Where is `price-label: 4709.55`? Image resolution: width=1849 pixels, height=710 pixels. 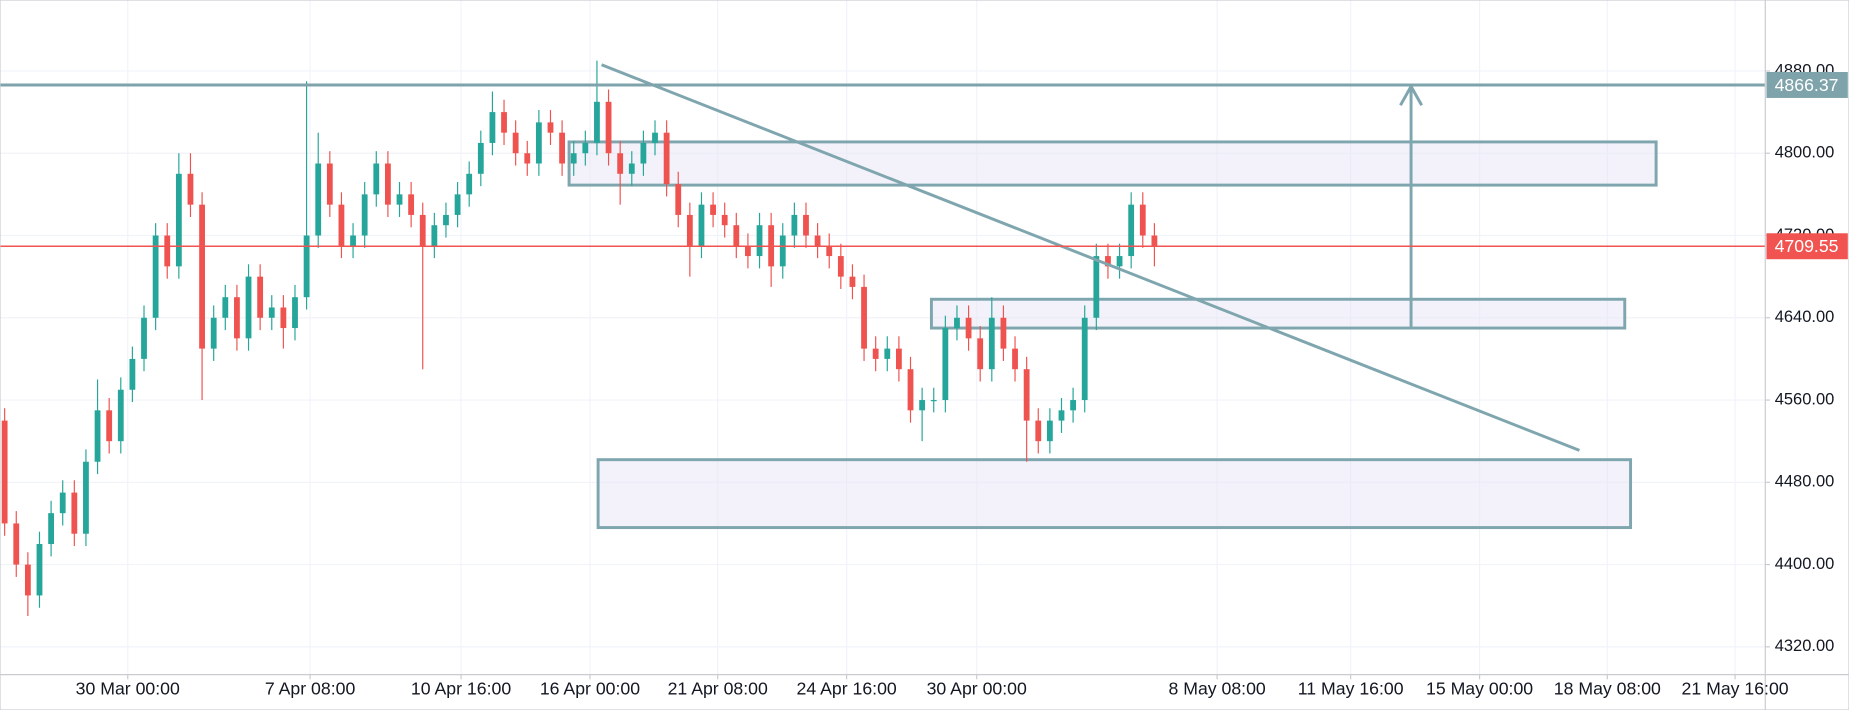 price-label: 4709.55 is located at coordinates (1807, 246).